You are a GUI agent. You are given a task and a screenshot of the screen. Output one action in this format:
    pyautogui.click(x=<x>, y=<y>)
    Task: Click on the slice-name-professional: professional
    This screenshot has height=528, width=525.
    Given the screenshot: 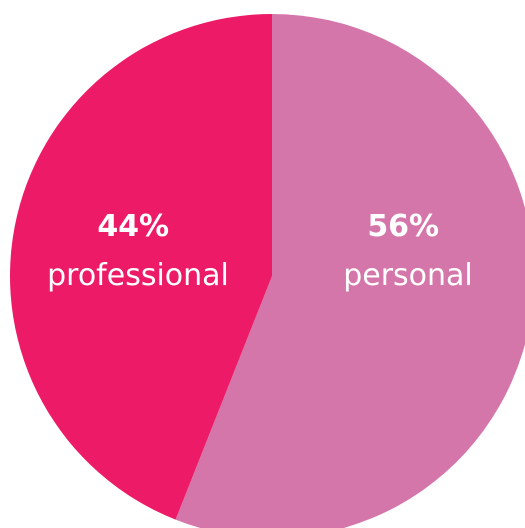 What is the action you would take?
    pyautogui.click(x=138, y=275)
    